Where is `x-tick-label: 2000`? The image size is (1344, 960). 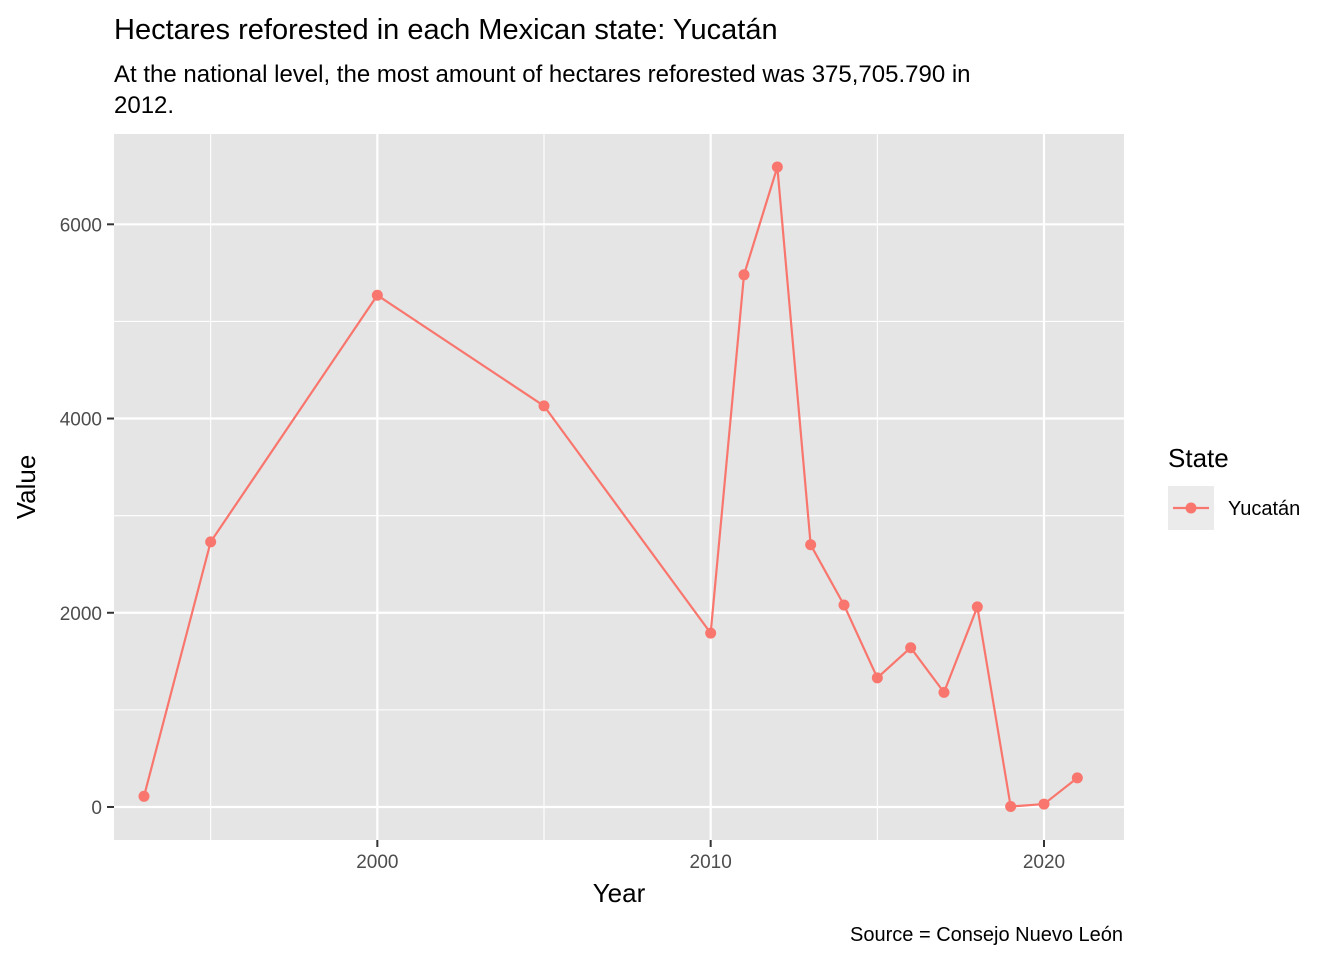 x-tick-label: 2000 is located at coordinates (377, 862).